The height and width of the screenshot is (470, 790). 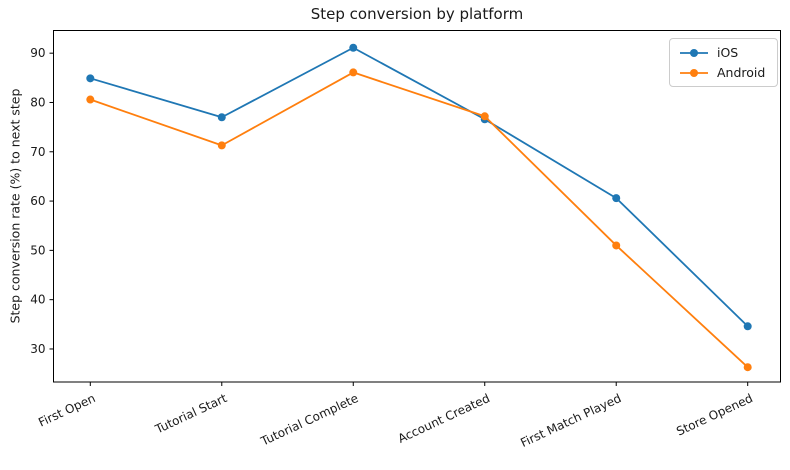 I want to click on x-tick-label: Store Opened, so click(x=714, y=415).